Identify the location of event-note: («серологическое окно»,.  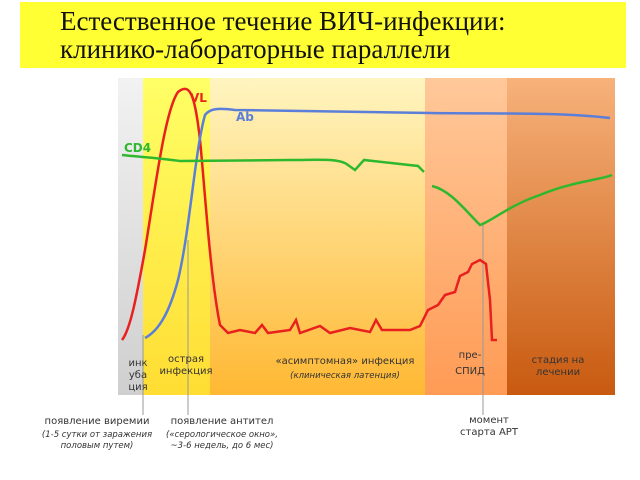
(222, 435).